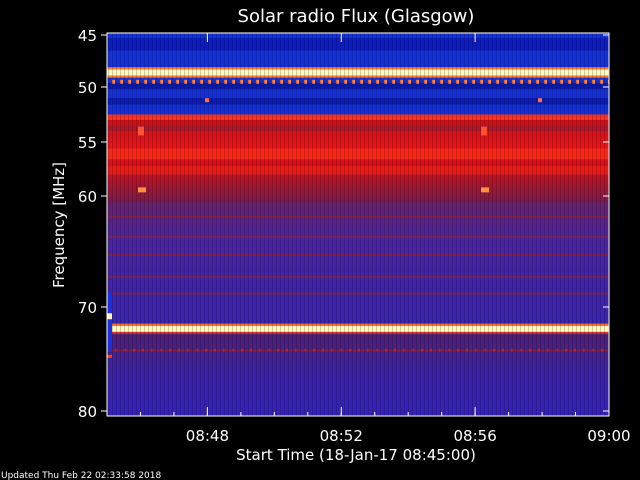 Image resolution: width=640 pixels, height=480 pixels. I want to click on y-tick-label: 45, so click(87, 36).